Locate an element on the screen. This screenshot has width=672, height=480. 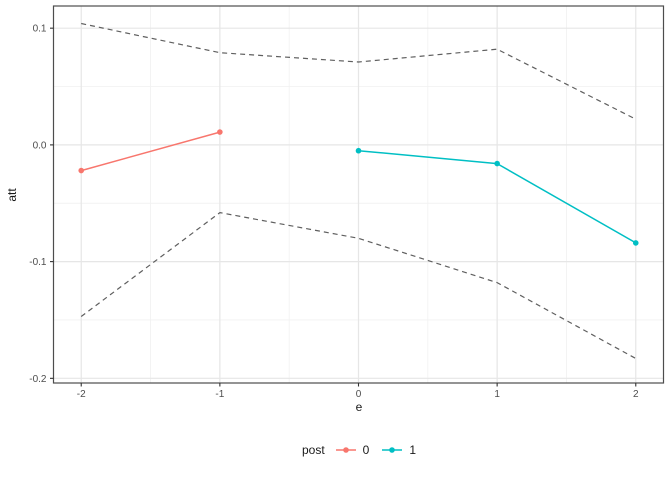
x-tick-label: 1 is located at coordinates (497, 394).